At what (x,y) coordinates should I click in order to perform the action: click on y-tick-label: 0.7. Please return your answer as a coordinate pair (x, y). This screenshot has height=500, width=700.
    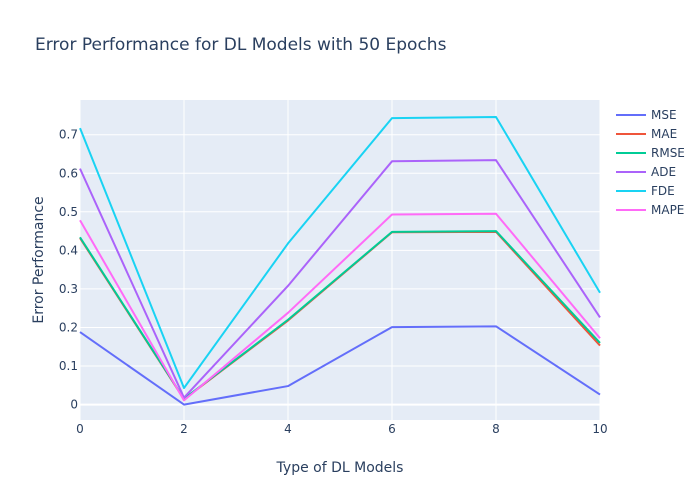
    Looking at the image, I should click on (68, 135).